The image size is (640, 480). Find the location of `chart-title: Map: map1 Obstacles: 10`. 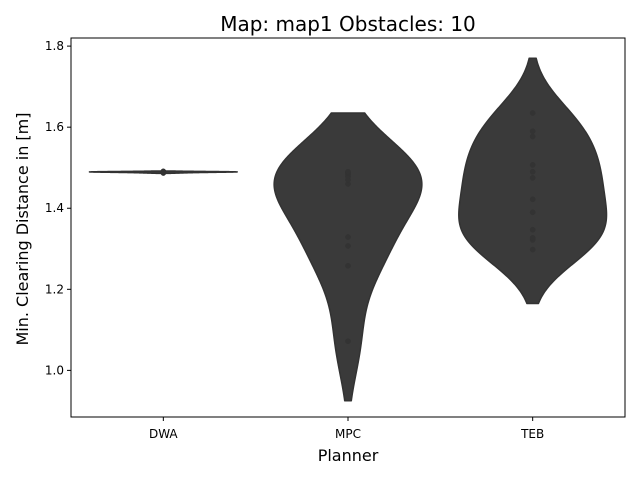

chart-title: Map: map1 Obstacles: 10 is located at coordinates (348, 24).